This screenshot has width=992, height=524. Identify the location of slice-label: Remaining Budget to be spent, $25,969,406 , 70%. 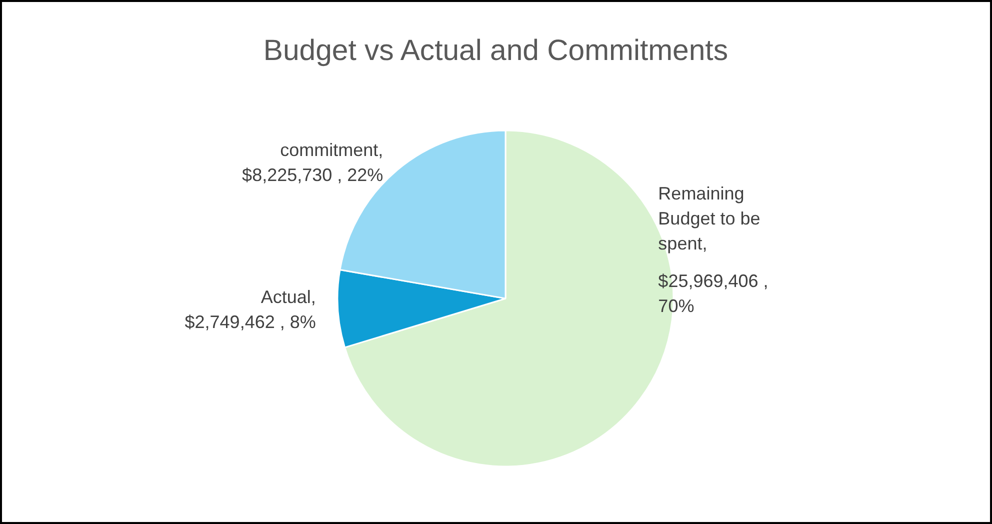
(713, 250).